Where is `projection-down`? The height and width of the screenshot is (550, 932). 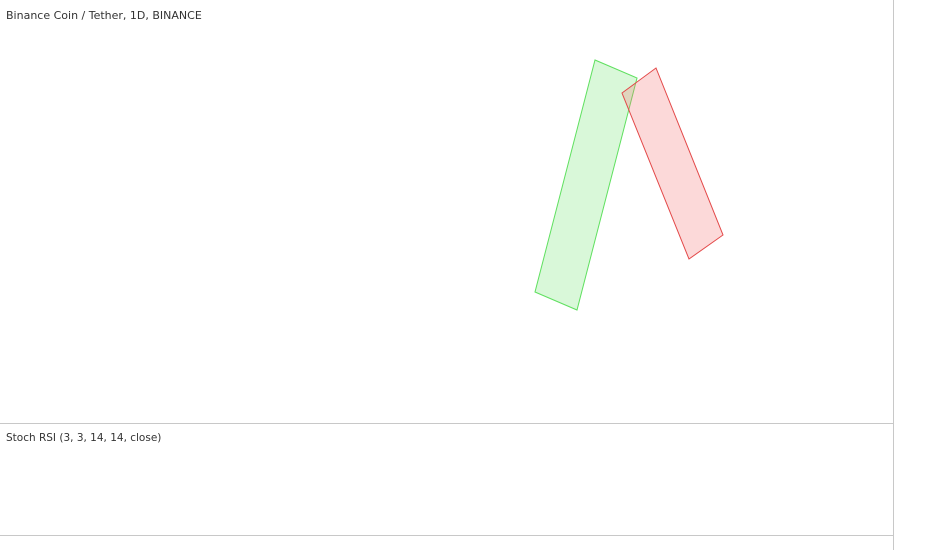
projection-down is located at coordinates (672, 163).